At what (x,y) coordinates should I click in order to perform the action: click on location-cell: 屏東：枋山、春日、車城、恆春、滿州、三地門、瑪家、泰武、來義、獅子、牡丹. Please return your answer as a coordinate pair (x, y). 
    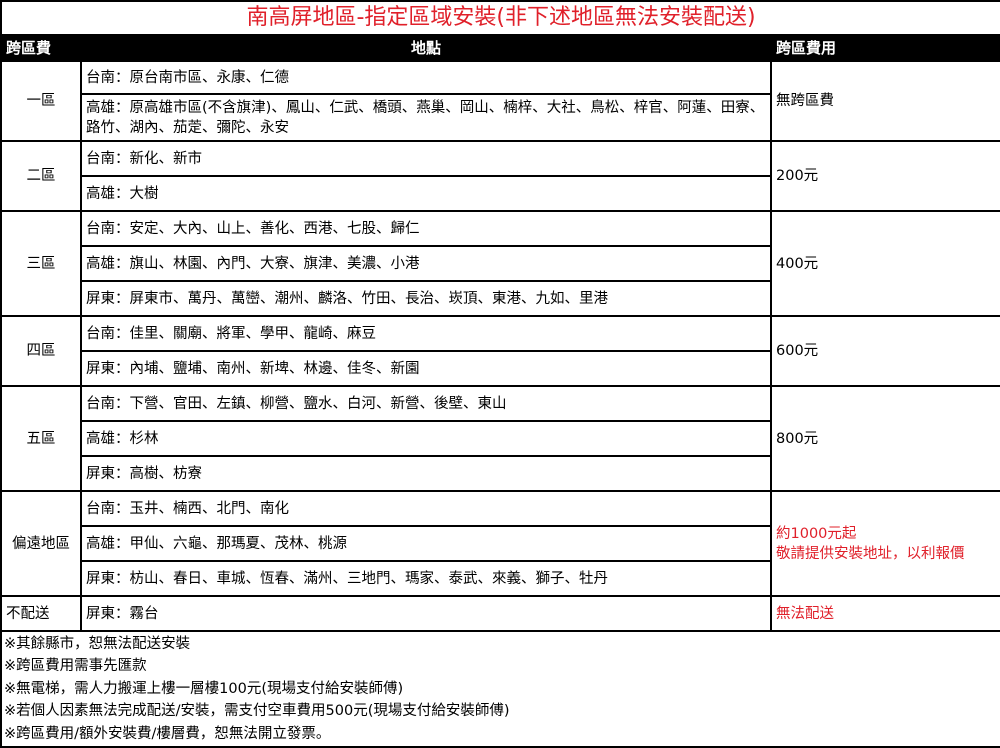
    Looking at the image, I should click on (426, 578).